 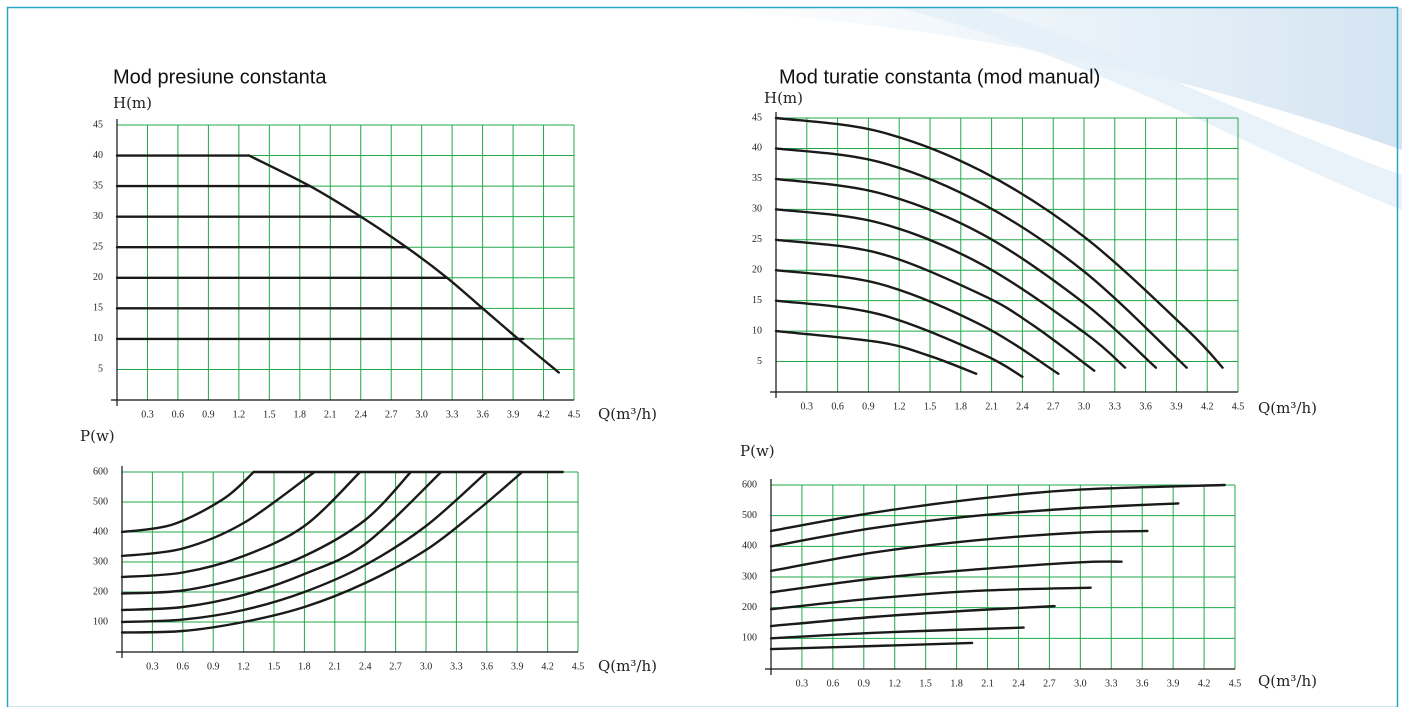 I want to click on y-tick-label: 400, so click(x=749, y=546).